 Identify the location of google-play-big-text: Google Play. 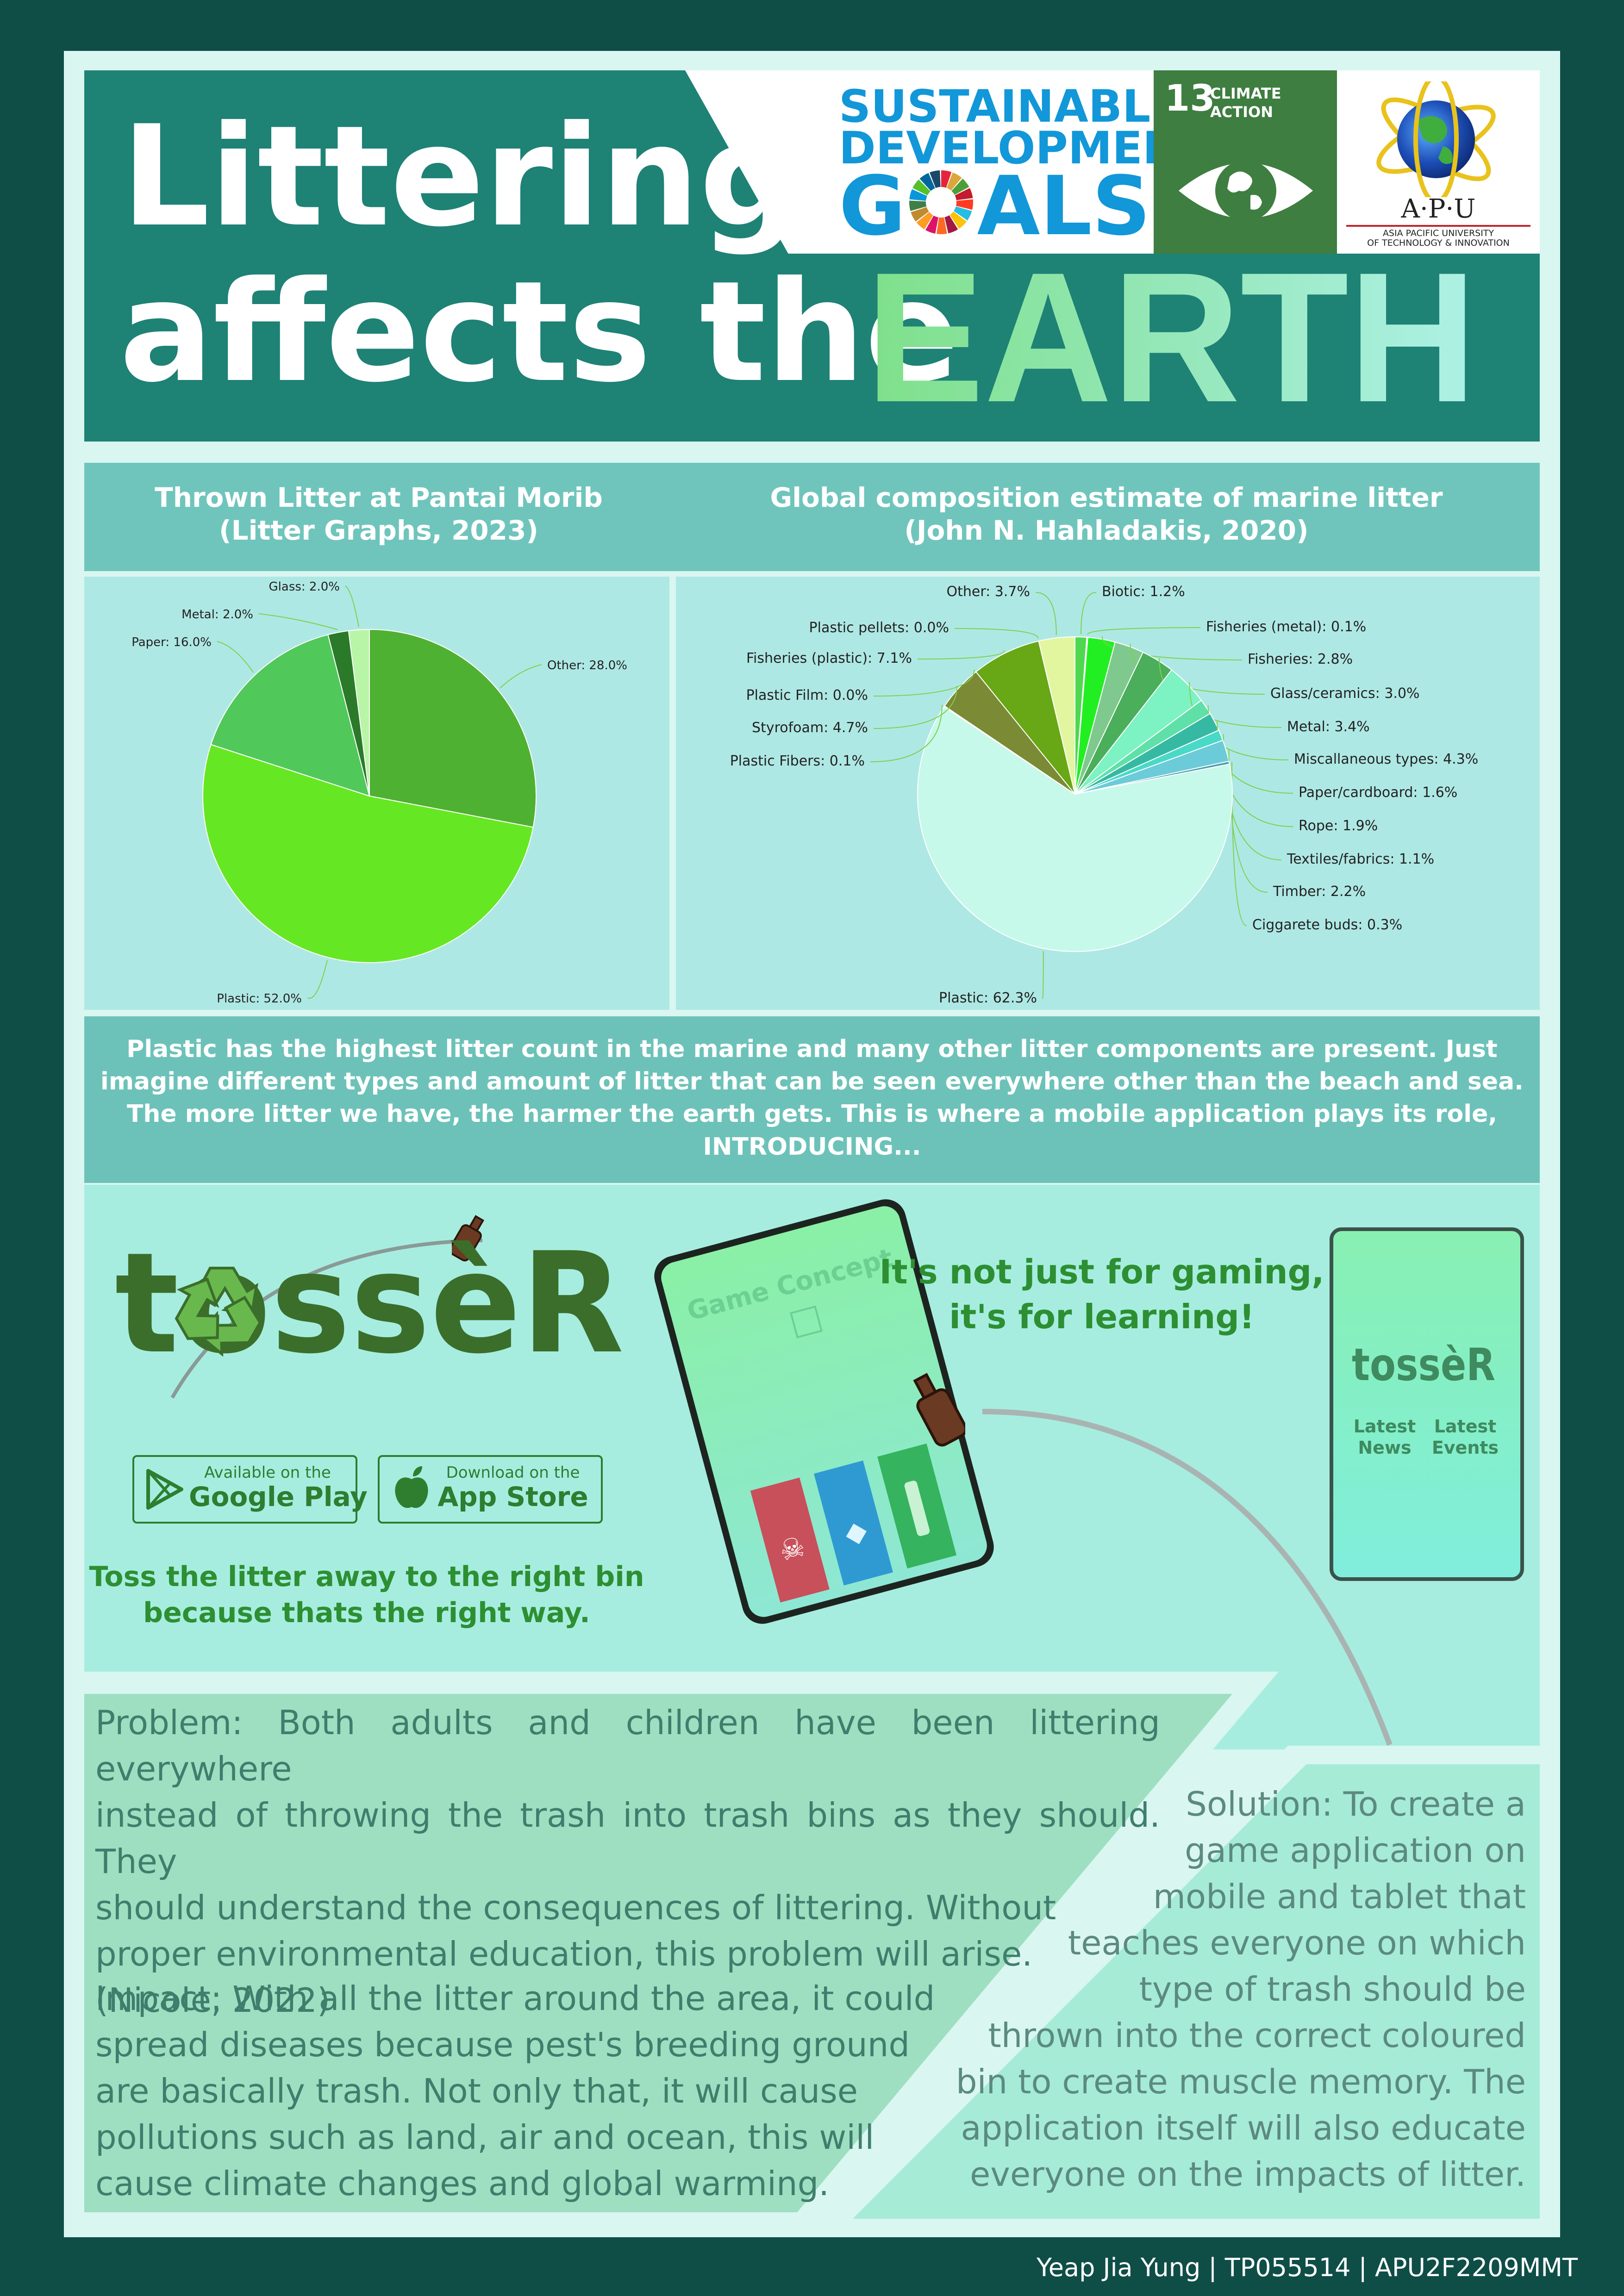
(278, 1496).